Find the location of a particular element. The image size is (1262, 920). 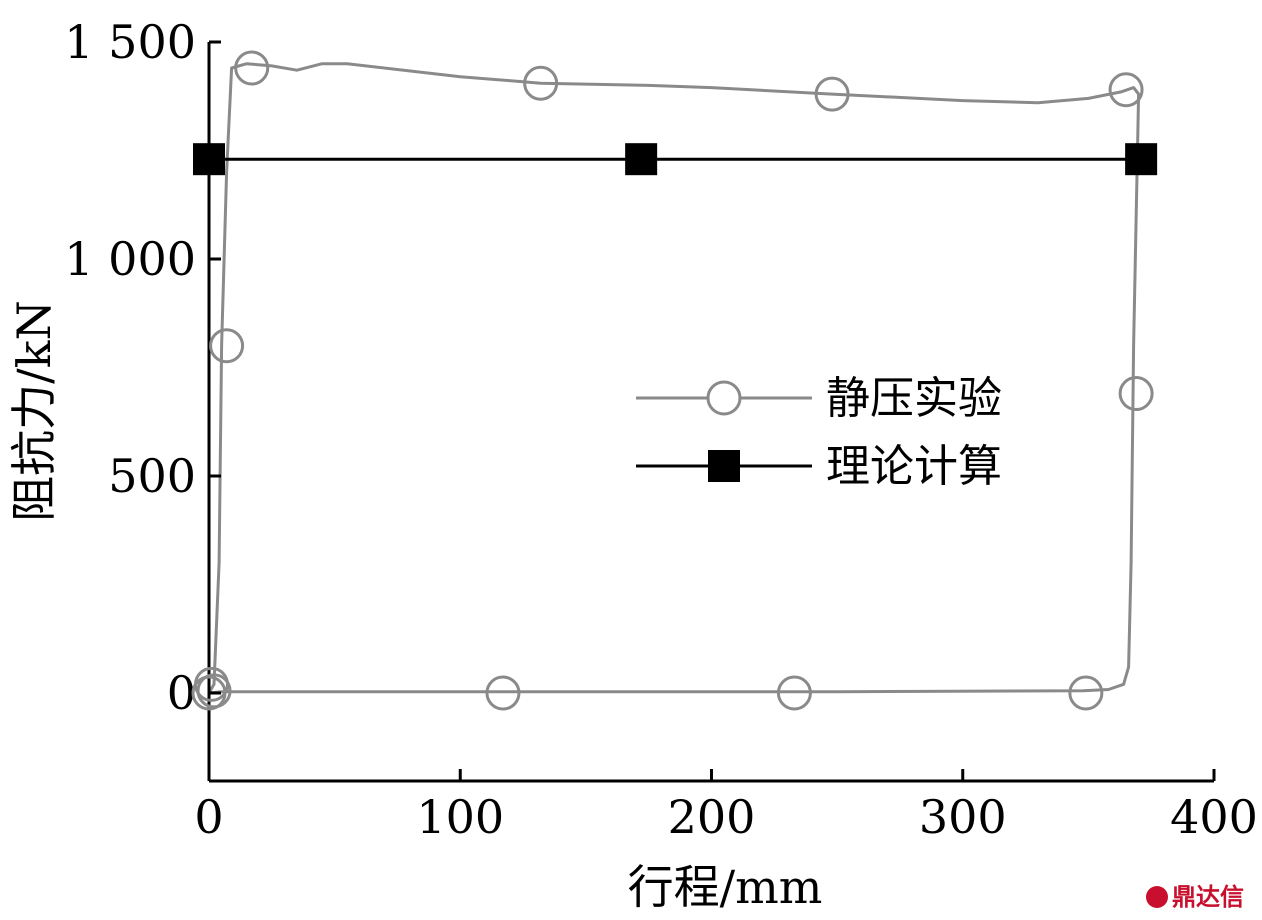

legend-marker-circle is located at coordinates (724, 398).